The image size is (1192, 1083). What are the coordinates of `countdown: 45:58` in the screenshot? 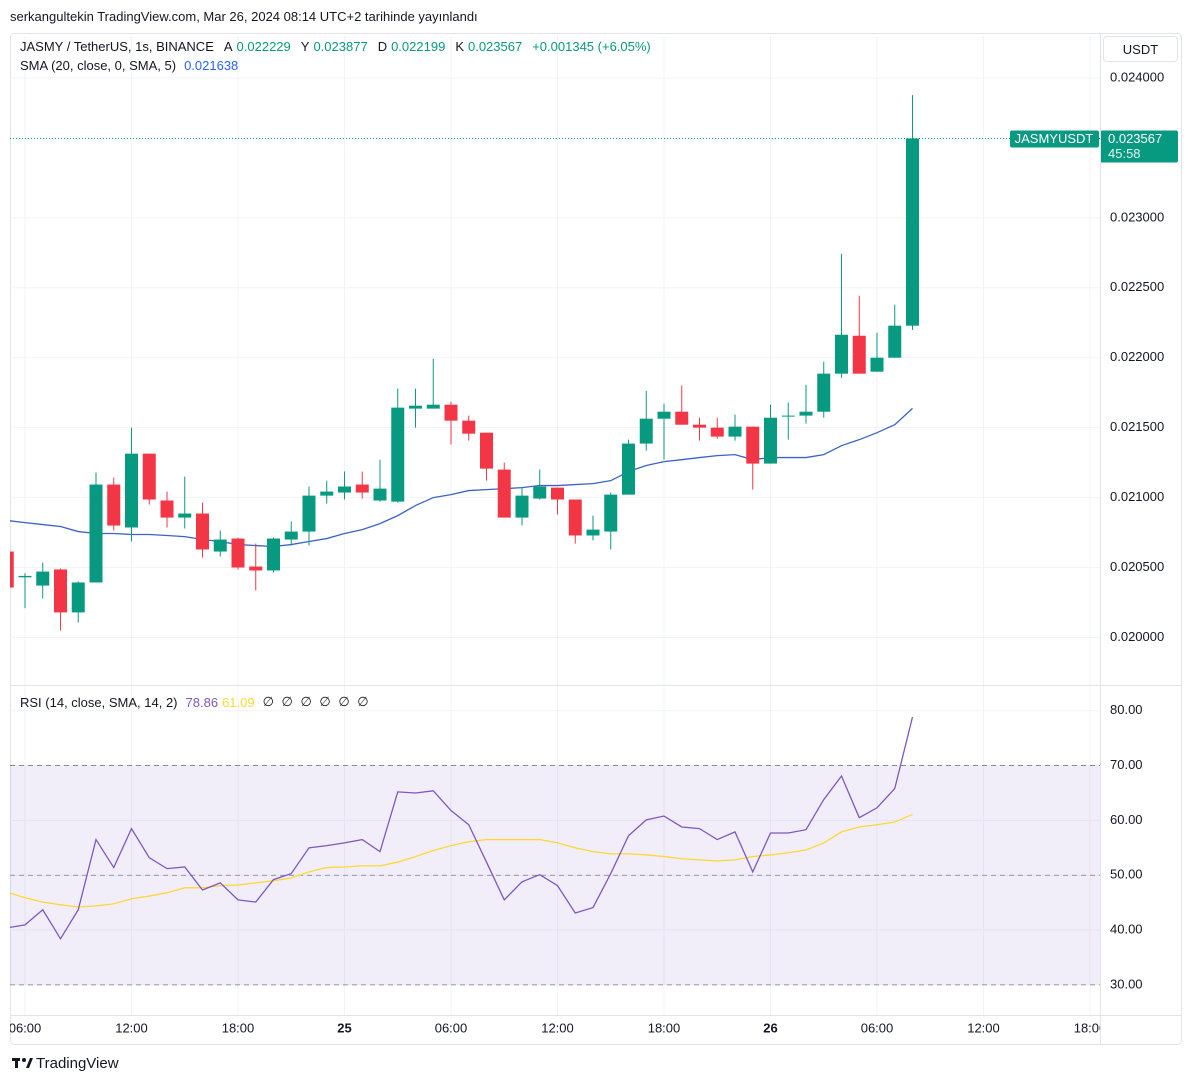 It's located at (1124, 153).